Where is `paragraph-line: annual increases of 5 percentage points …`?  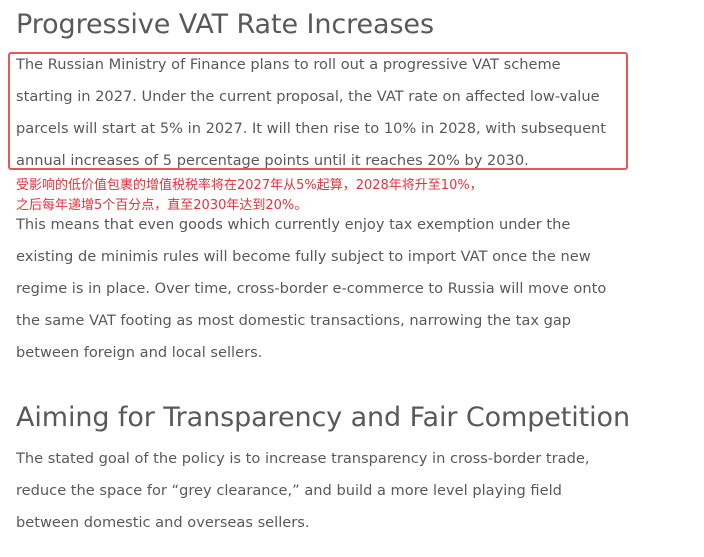 paragraph-line: annual increases of 5 percentage points … is located at coordinates (272, 160).